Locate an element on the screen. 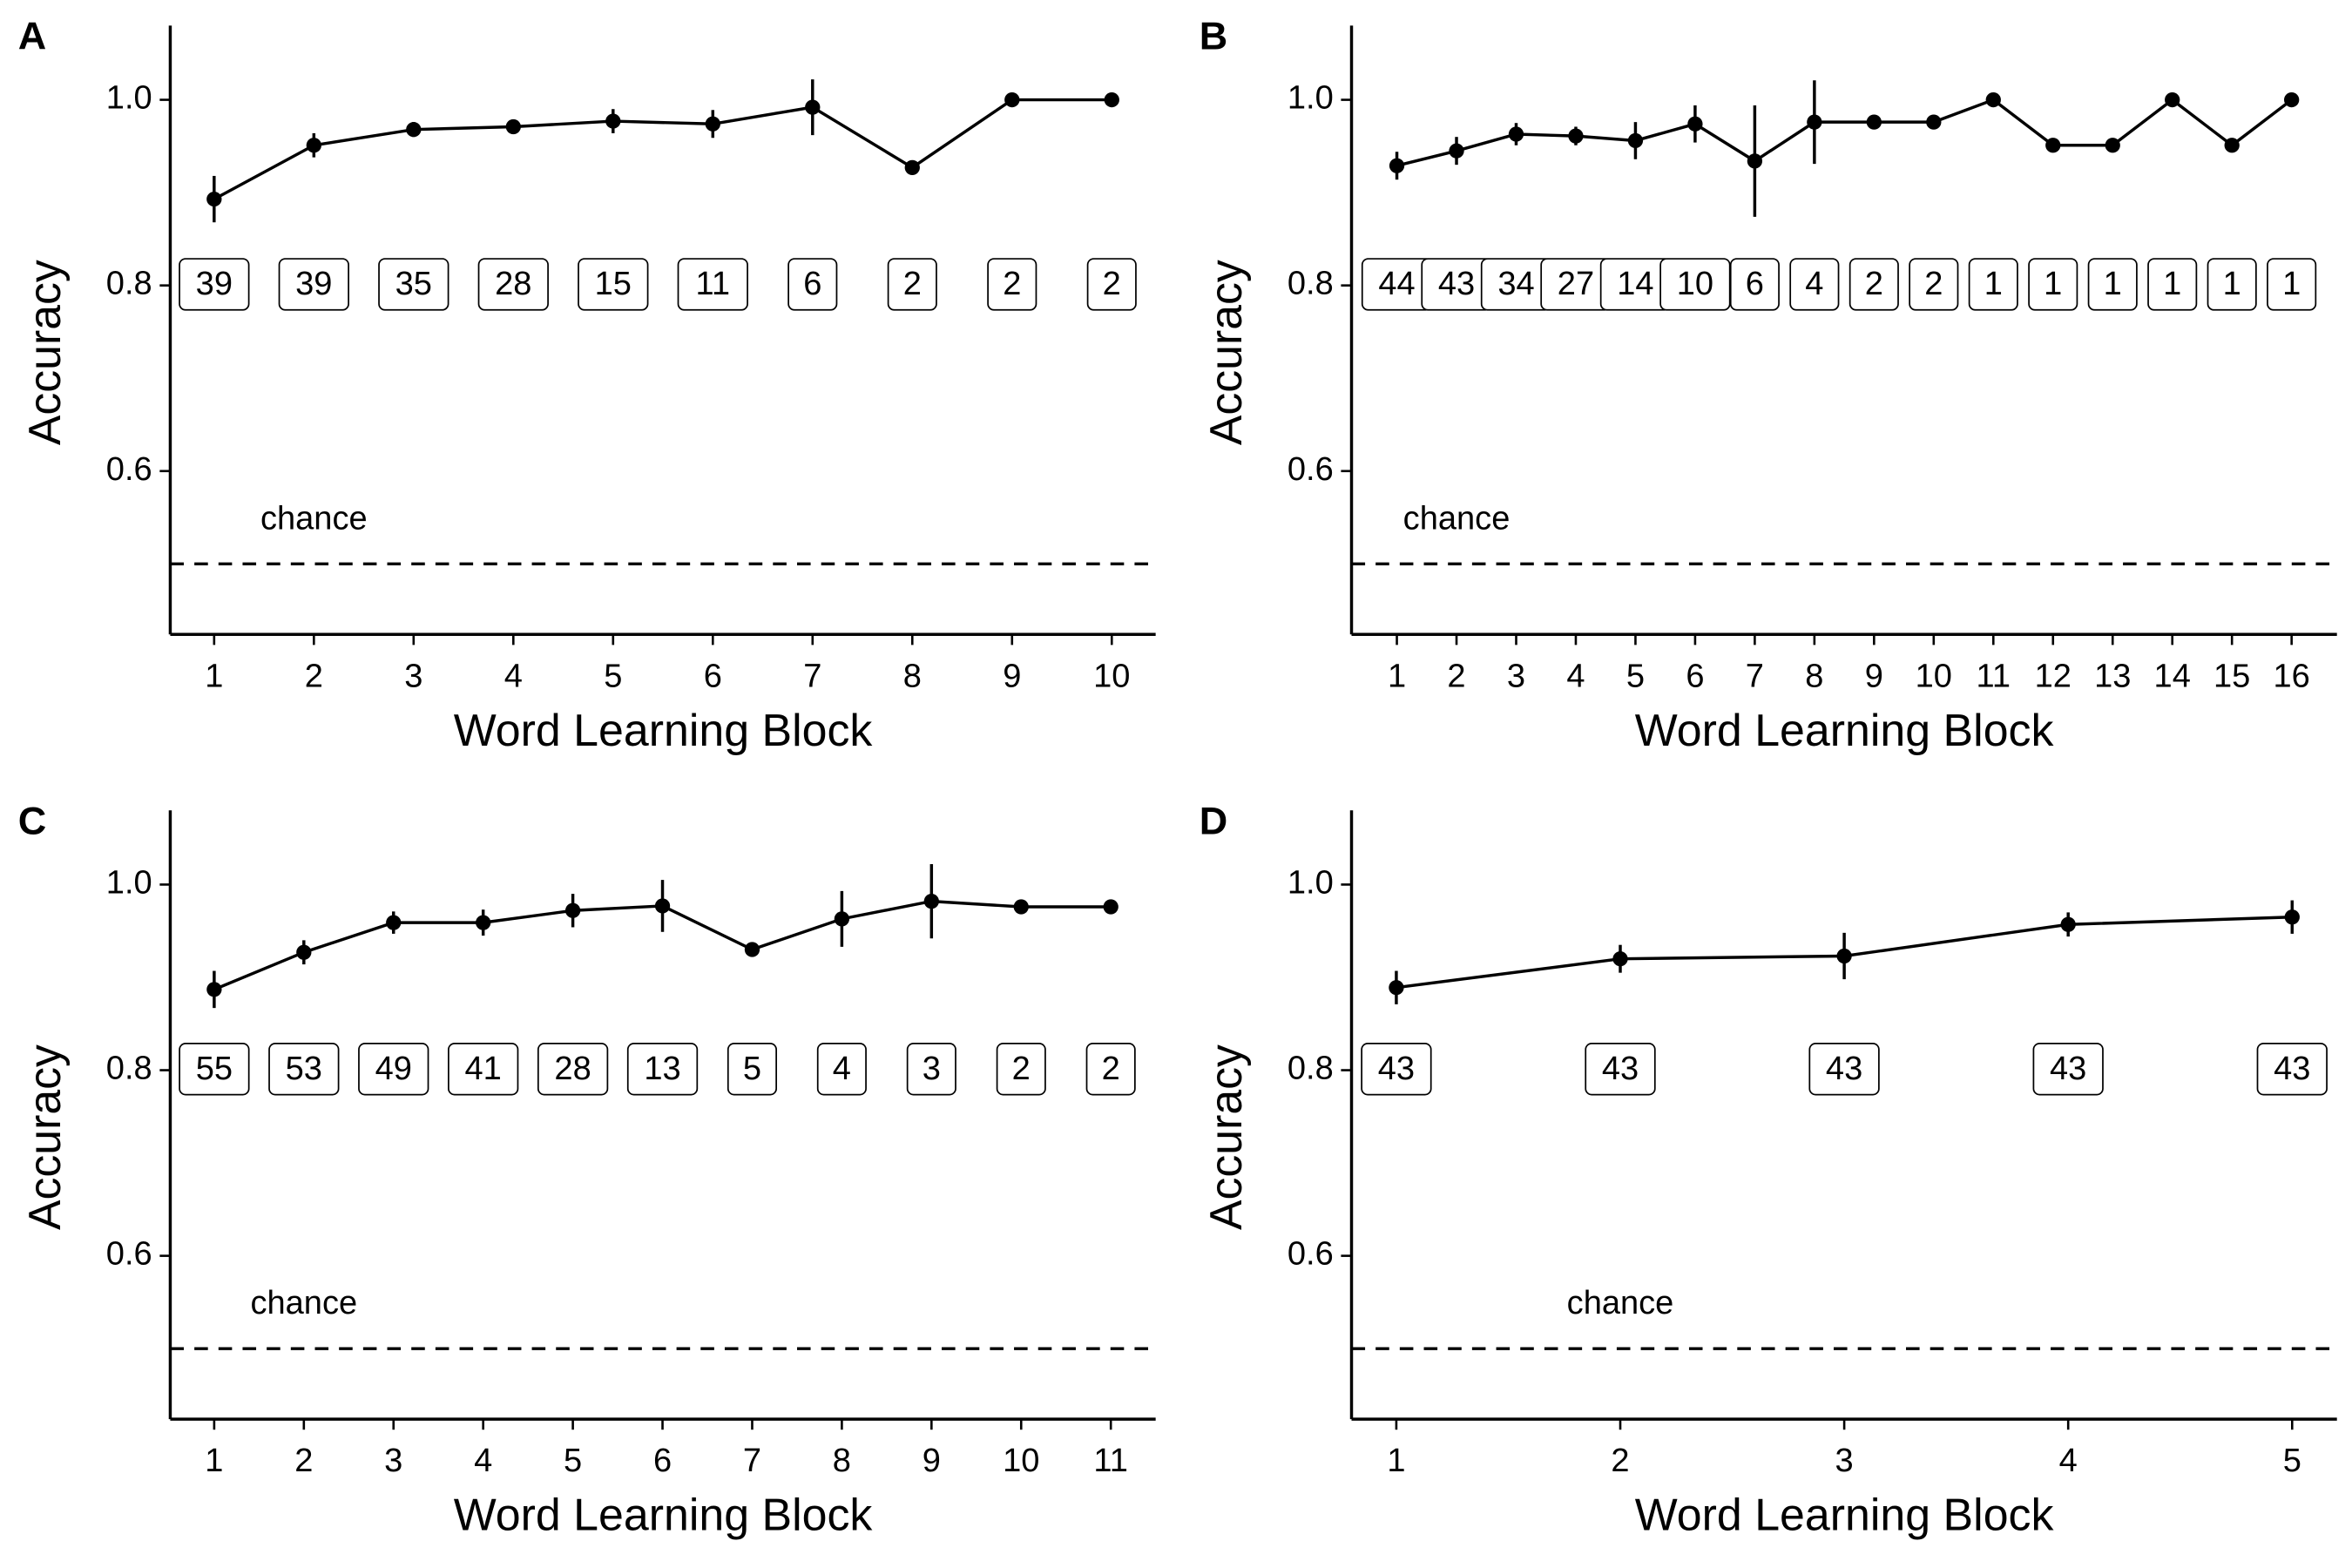  x-tick-label: 1 is located at coordinates (1396, 1461).